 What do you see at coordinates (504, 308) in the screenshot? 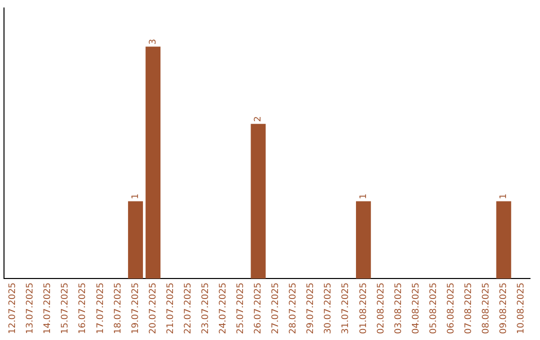
I see `x-tick-label: 09.08.2025` at bounding box center [504, 308].